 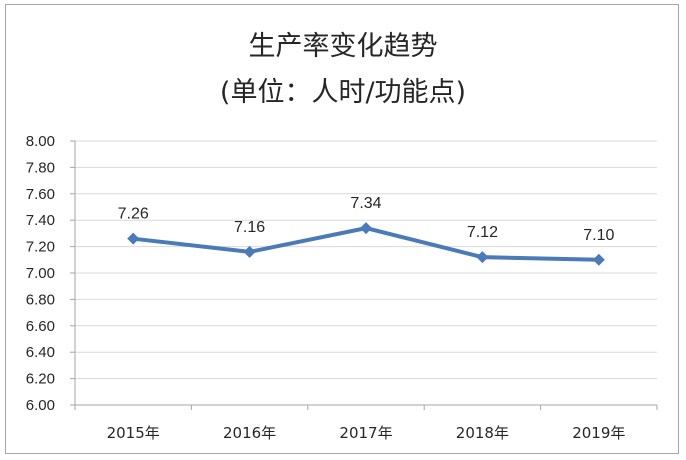 I want to click on y-tick-label: 7.20, so click(x=40, y=247).